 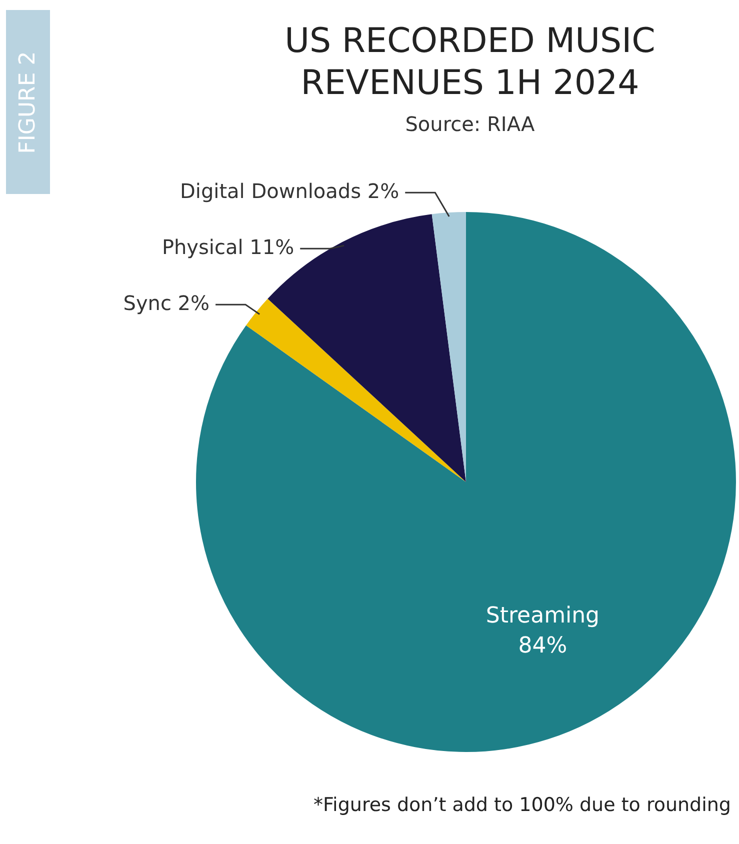 I want to click on data-label: 84%, so click(x=543, y=646).